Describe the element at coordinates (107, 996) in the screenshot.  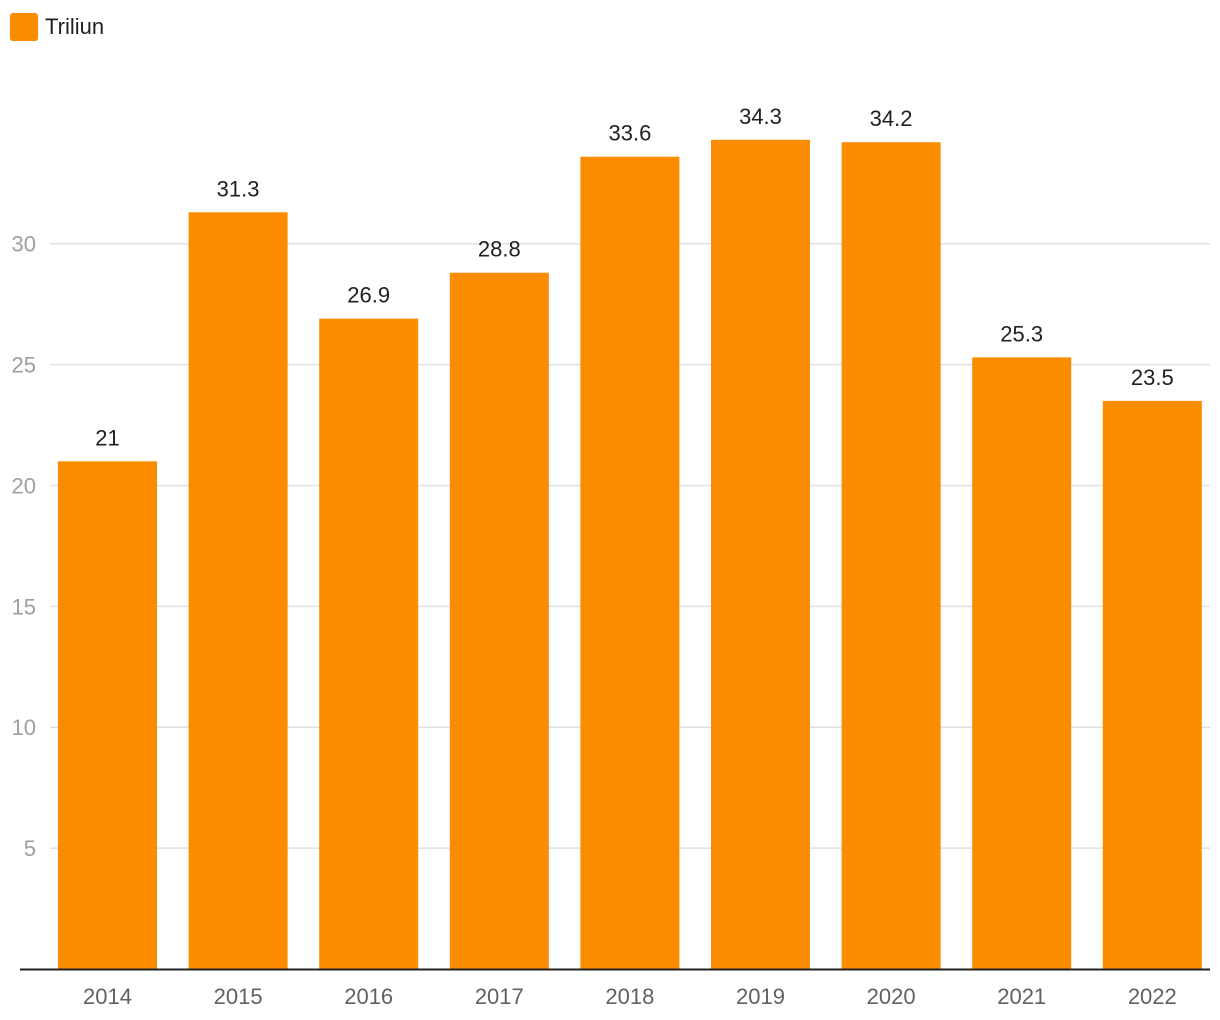
I see `x-tick-label: 2014` at that location.